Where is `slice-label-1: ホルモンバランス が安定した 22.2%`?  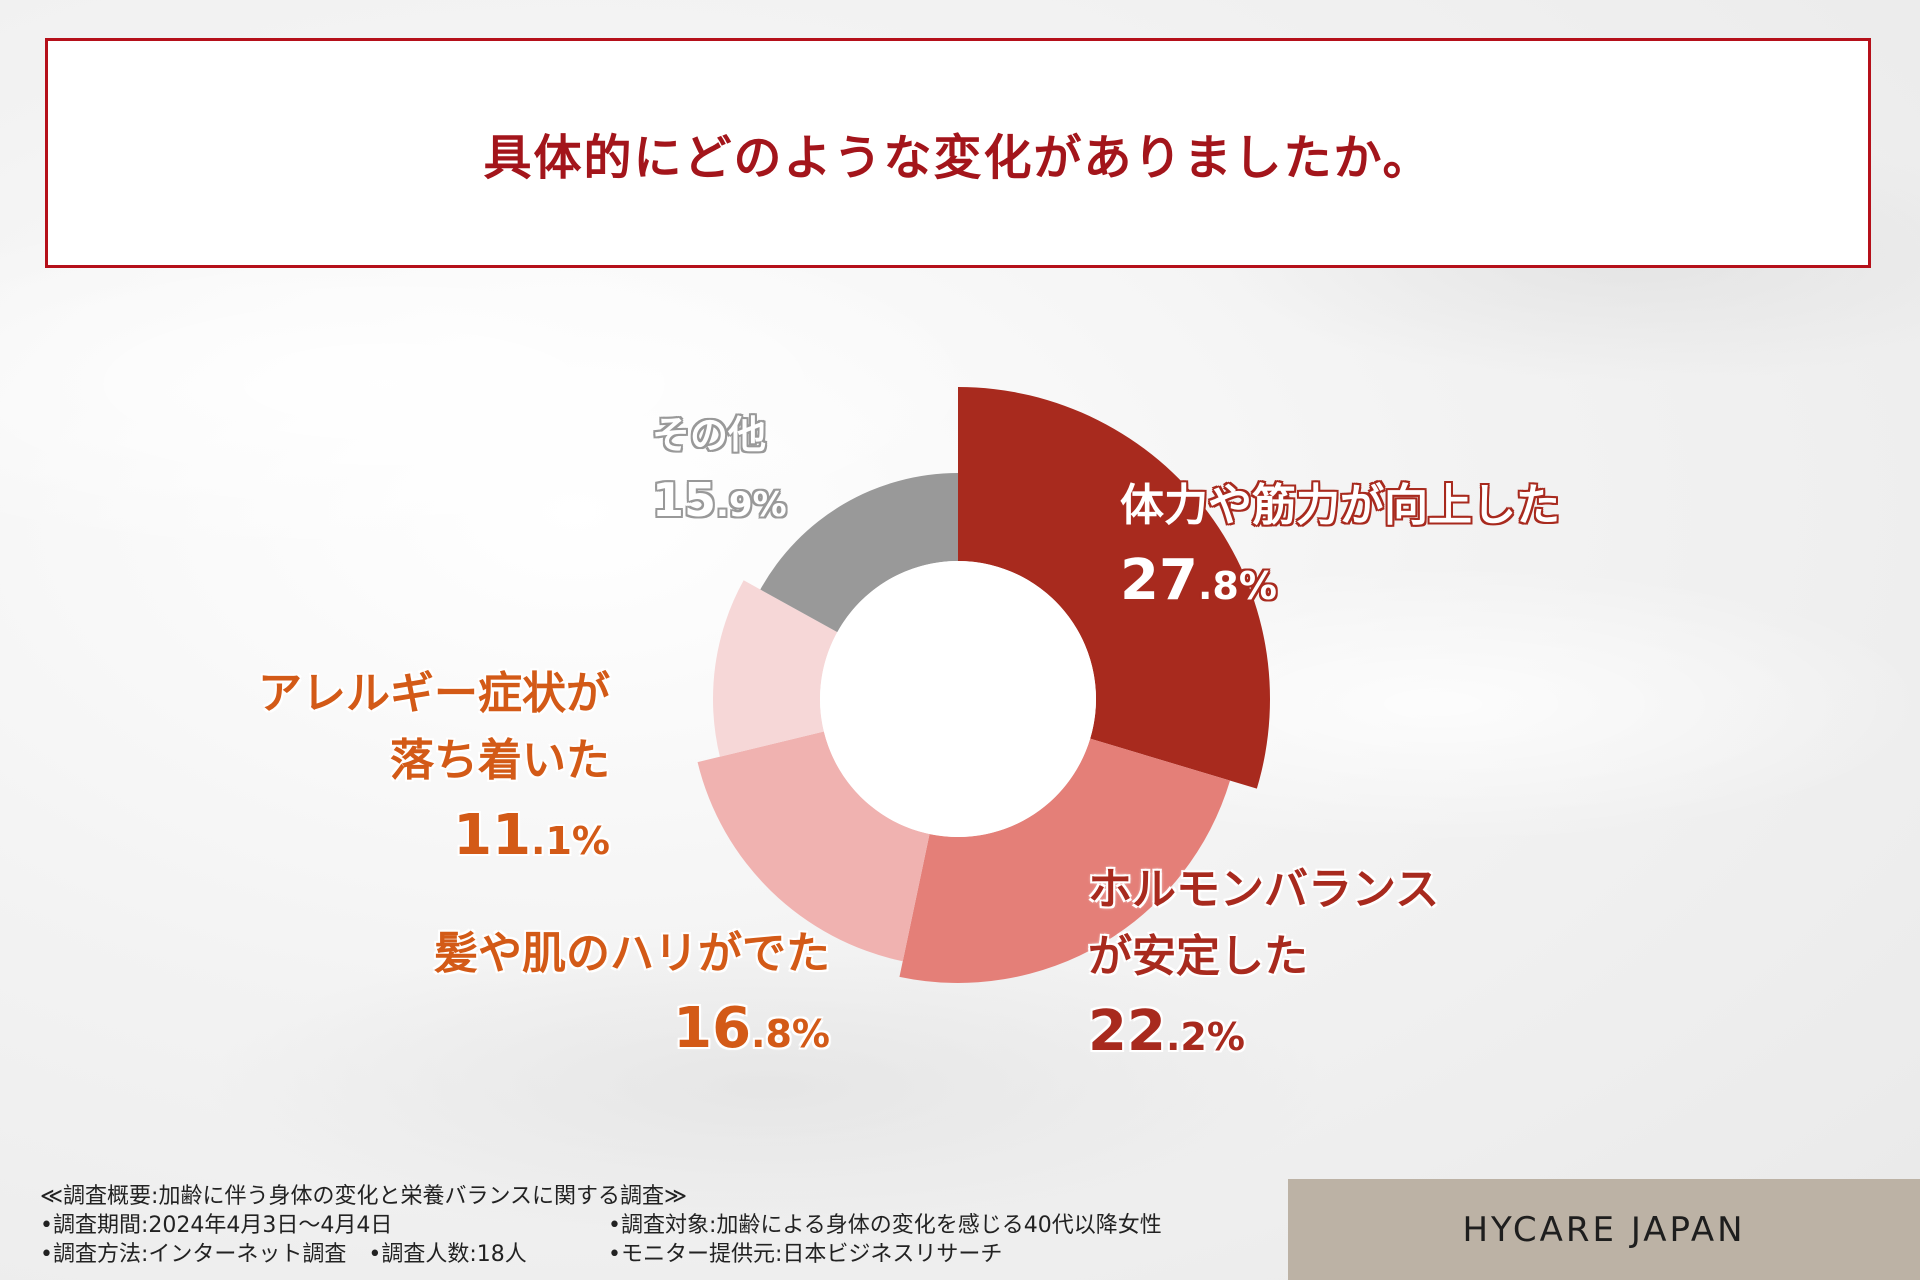
slice-label-1: ホルモンバランス が安定した 22.2% is located at coordinates (1263, 964).